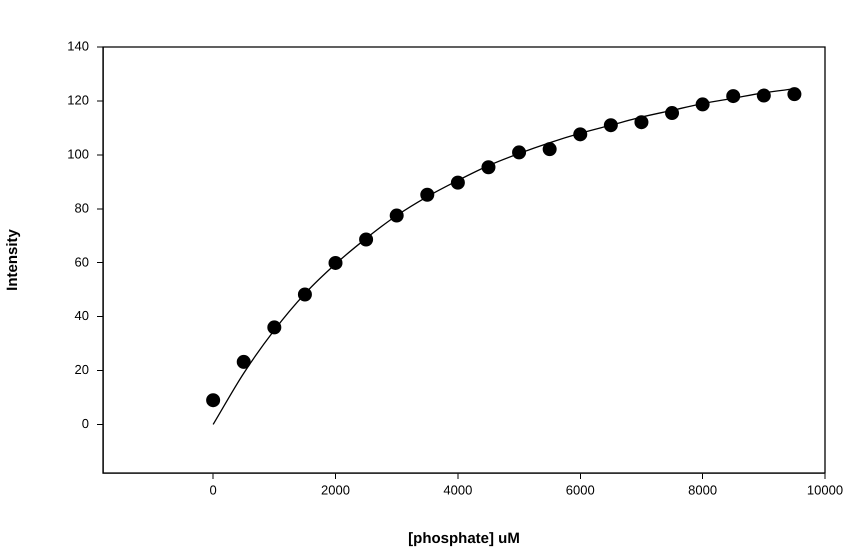 The image size is (855, 552). I want to click on y-tick-label: 80, so click(81, 208).